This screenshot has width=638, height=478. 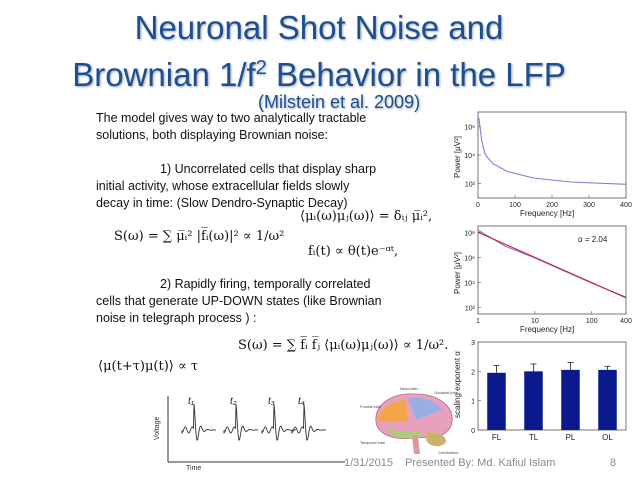 What do you see at coordinates (457, 384) in the screenshot?
I see `chart3-ylabel: scaling exponent α` at bounding box center [457, 384].